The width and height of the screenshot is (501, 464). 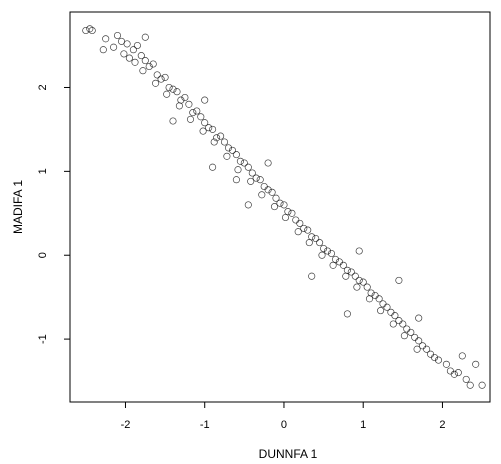 I want to click on x-axis: -2 -1 0 1 2, so click(x=283, y=416).